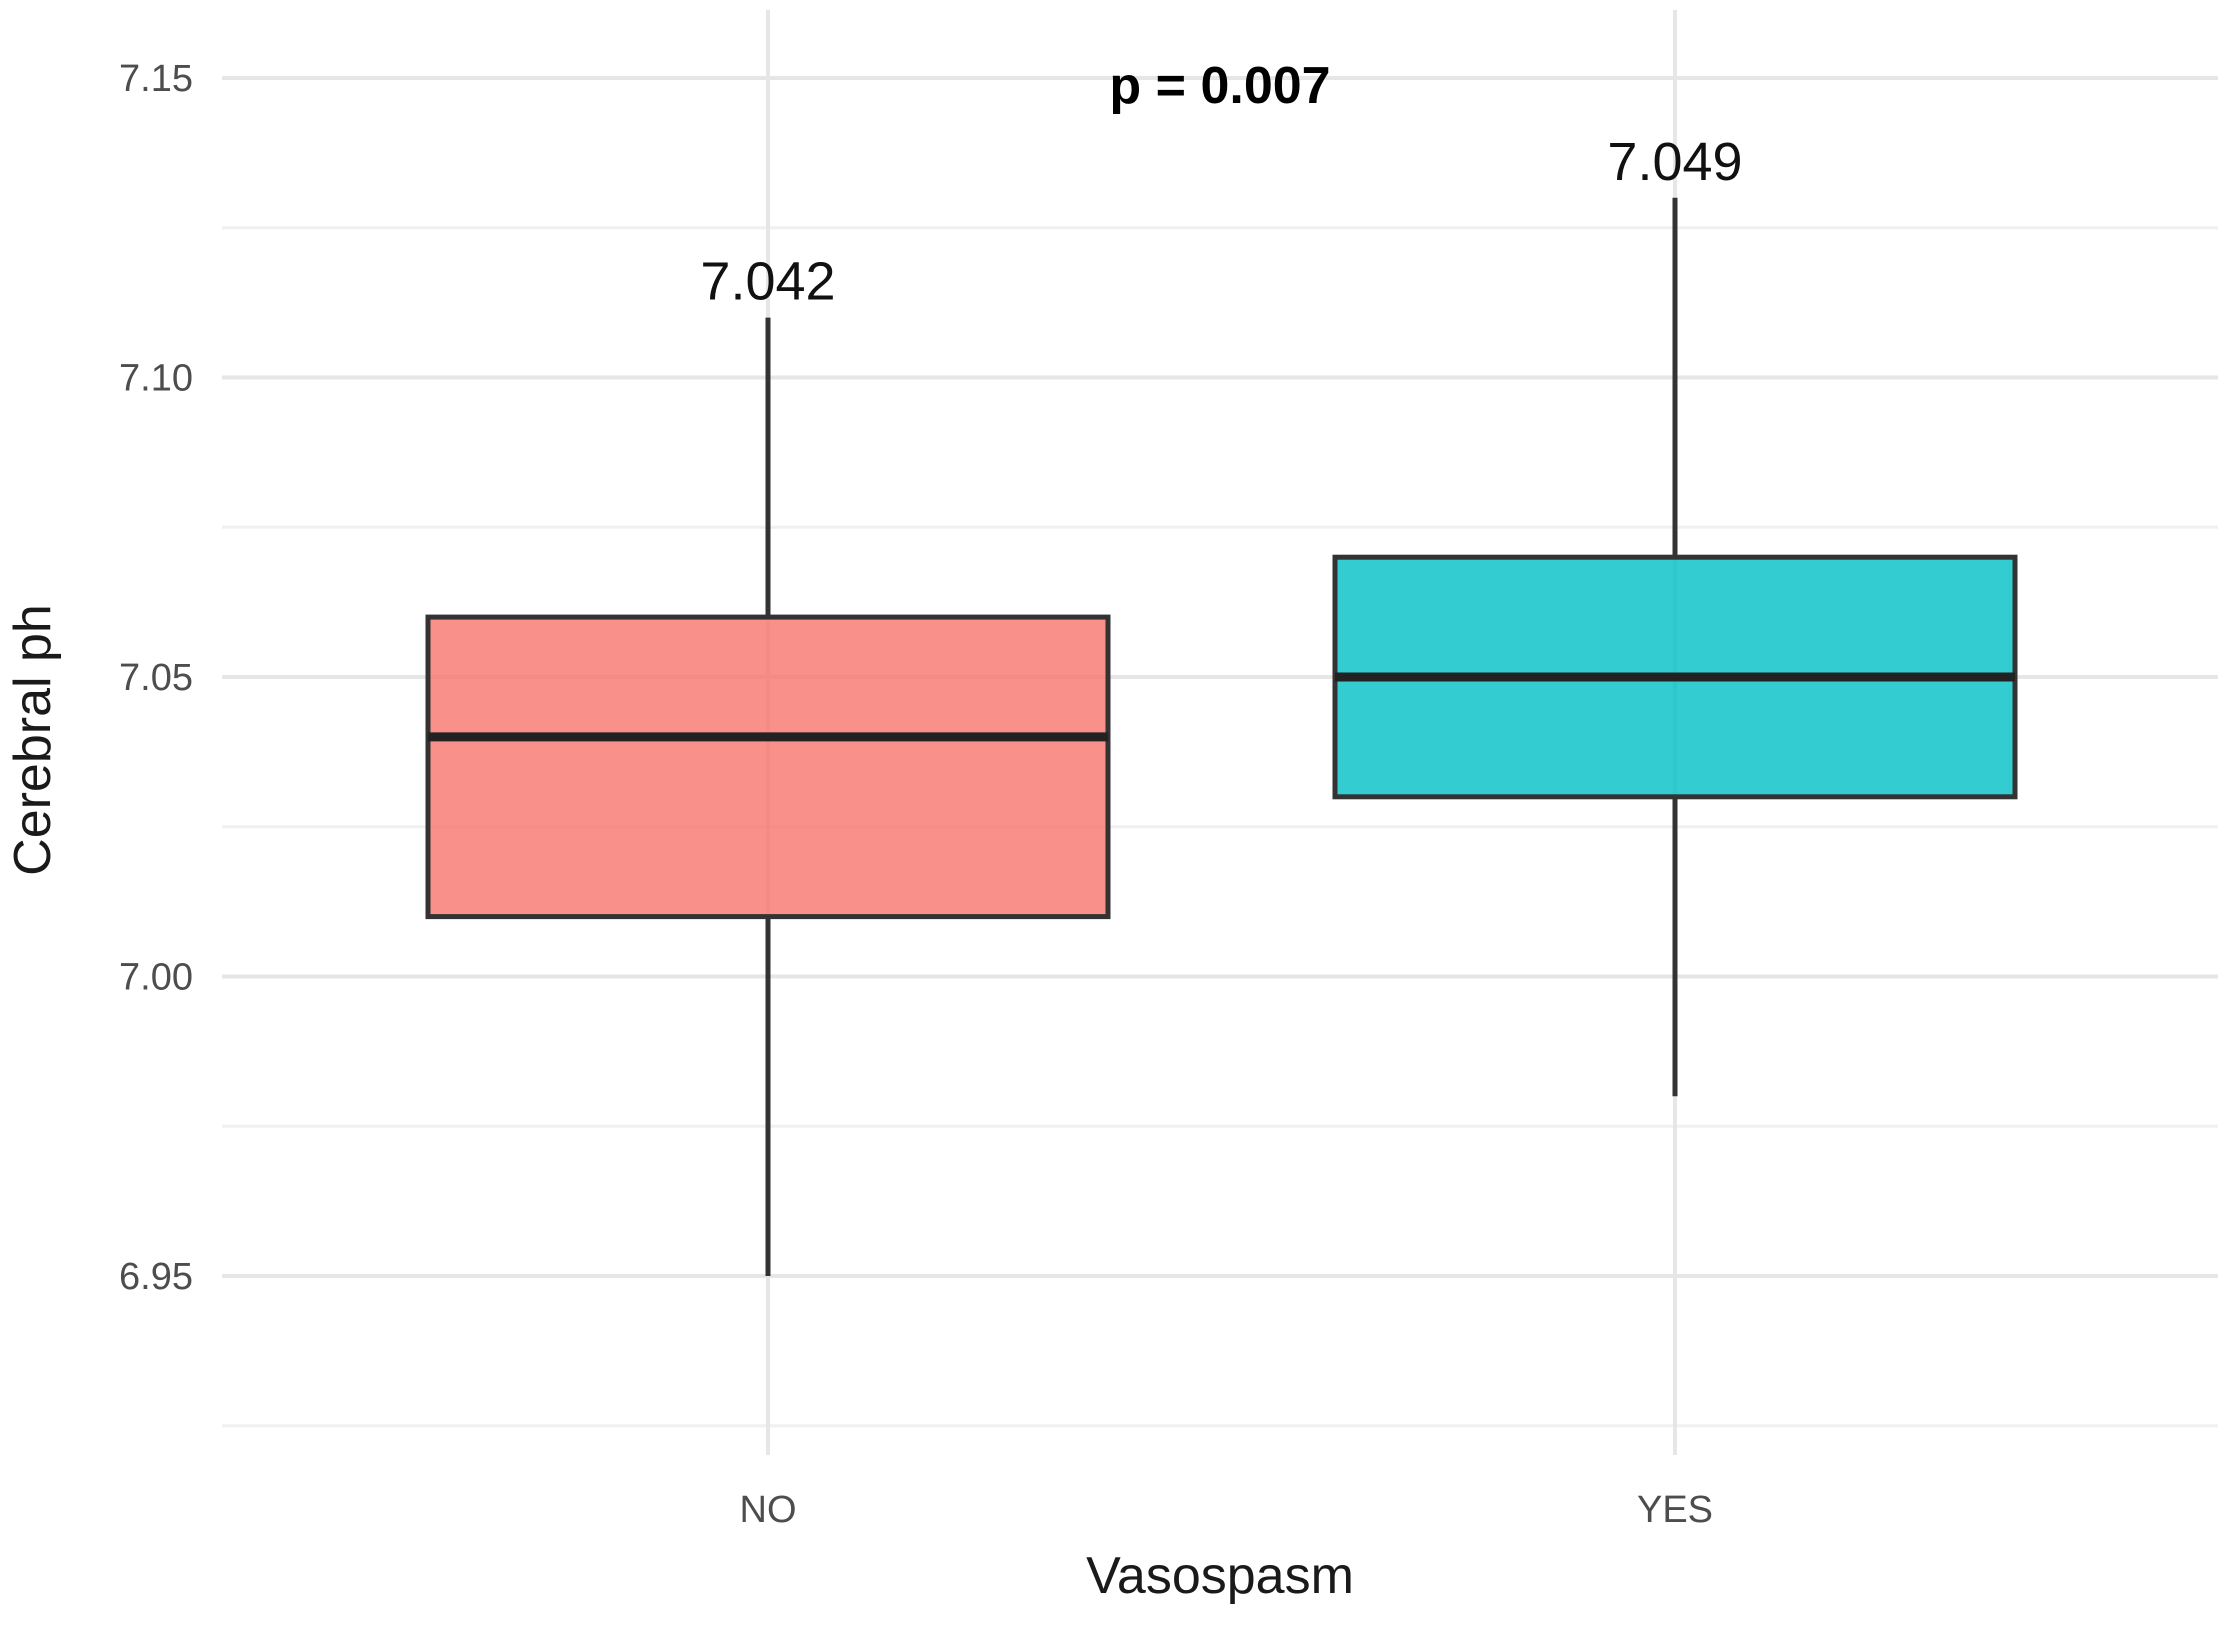 The image size is (2231, 1632). What do you see at coordinates (156, 379) in the screenshot?
I see `y-tick-label: 7.10` at bounding box center [156, 379].